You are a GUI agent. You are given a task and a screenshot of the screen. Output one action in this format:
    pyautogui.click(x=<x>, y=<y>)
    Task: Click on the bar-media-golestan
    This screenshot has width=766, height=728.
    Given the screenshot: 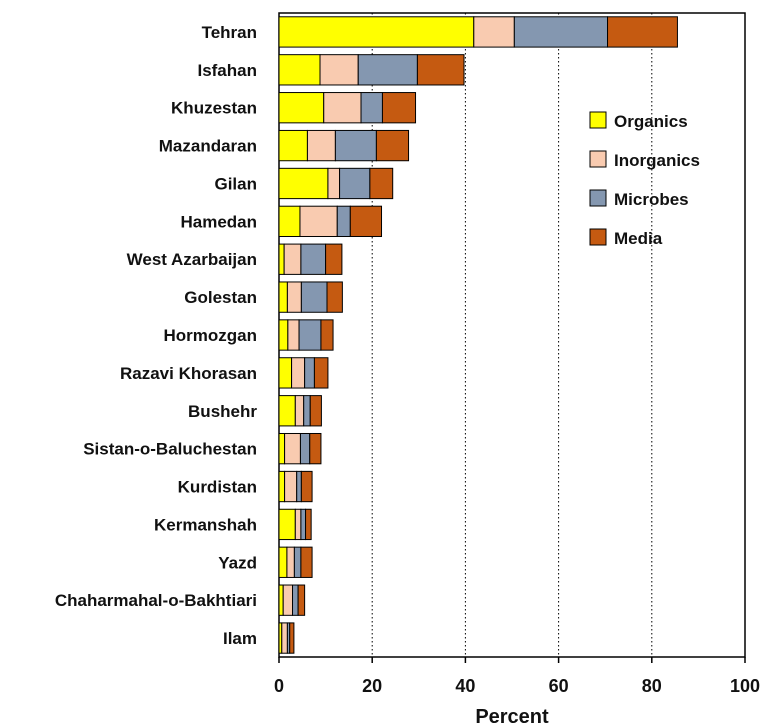 What is the action you would take?
    pyautogui.click(x=334, y=297)
    